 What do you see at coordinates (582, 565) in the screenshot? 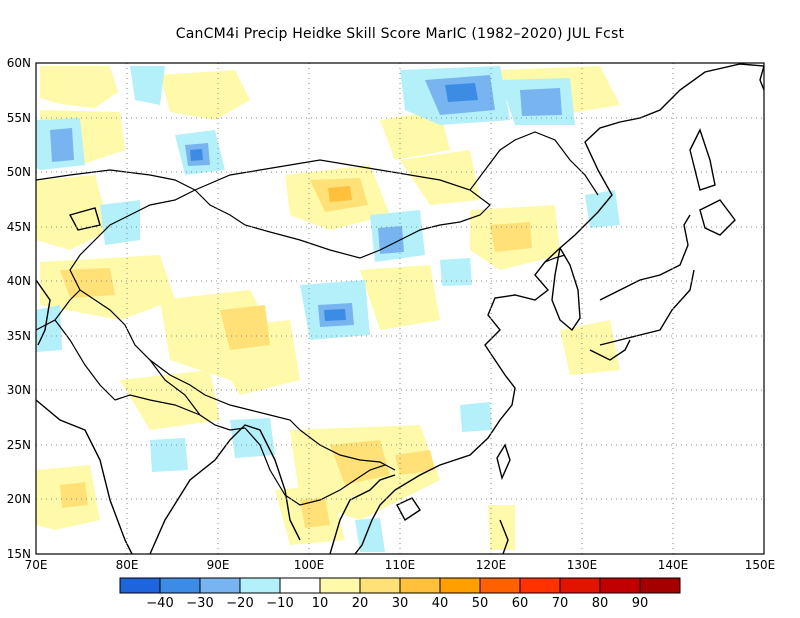
I see `lon-label: 130E` at bounding box center [582, 565].